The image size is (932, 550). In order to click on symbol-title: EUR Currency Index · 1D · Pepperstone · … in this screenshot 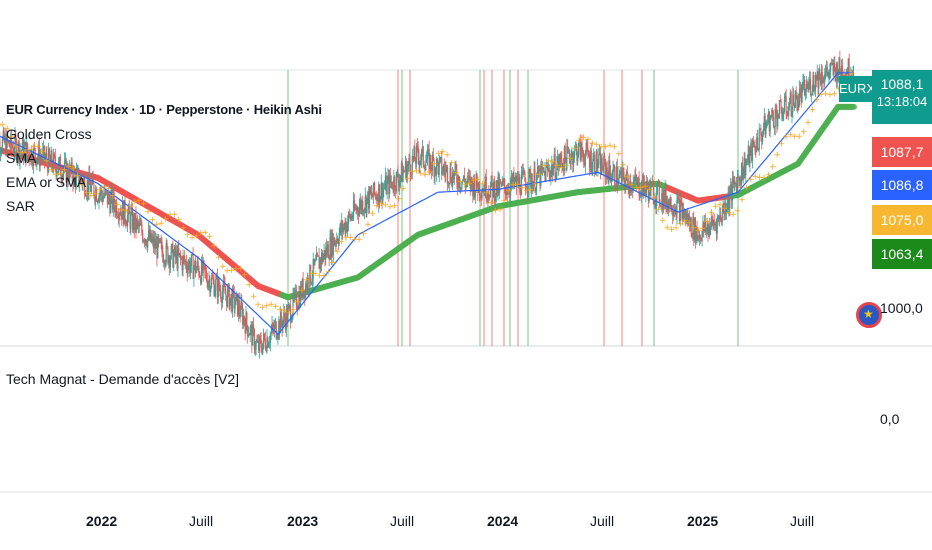, I will do `click(164, 109)`.